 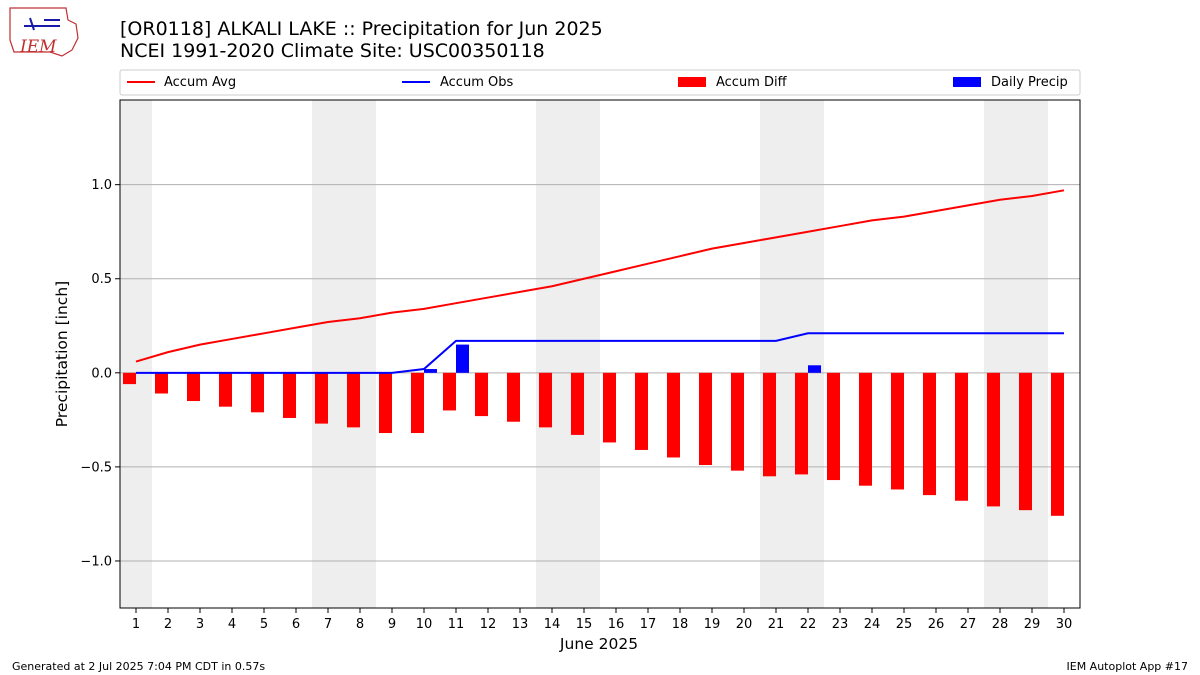 I want to click on chart-subtitle: NCEI 1991-2020 Climate Site: USC00350118, so click(x=332, y=51).